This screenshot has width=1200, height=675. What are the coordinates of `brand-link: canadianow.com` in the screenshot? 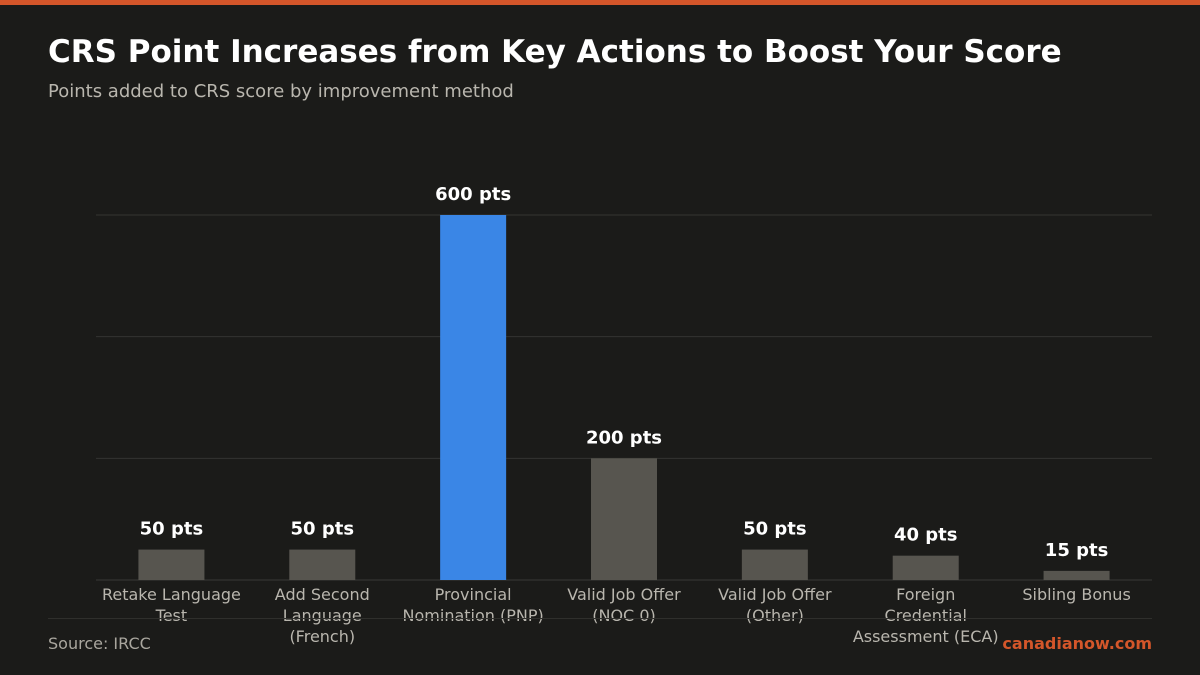 It's located at (1077, 643).